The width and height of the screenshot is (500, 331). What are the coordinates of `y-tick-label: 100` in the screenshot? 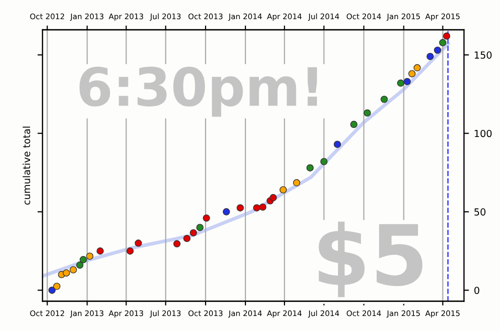 It's located at (483, 134).